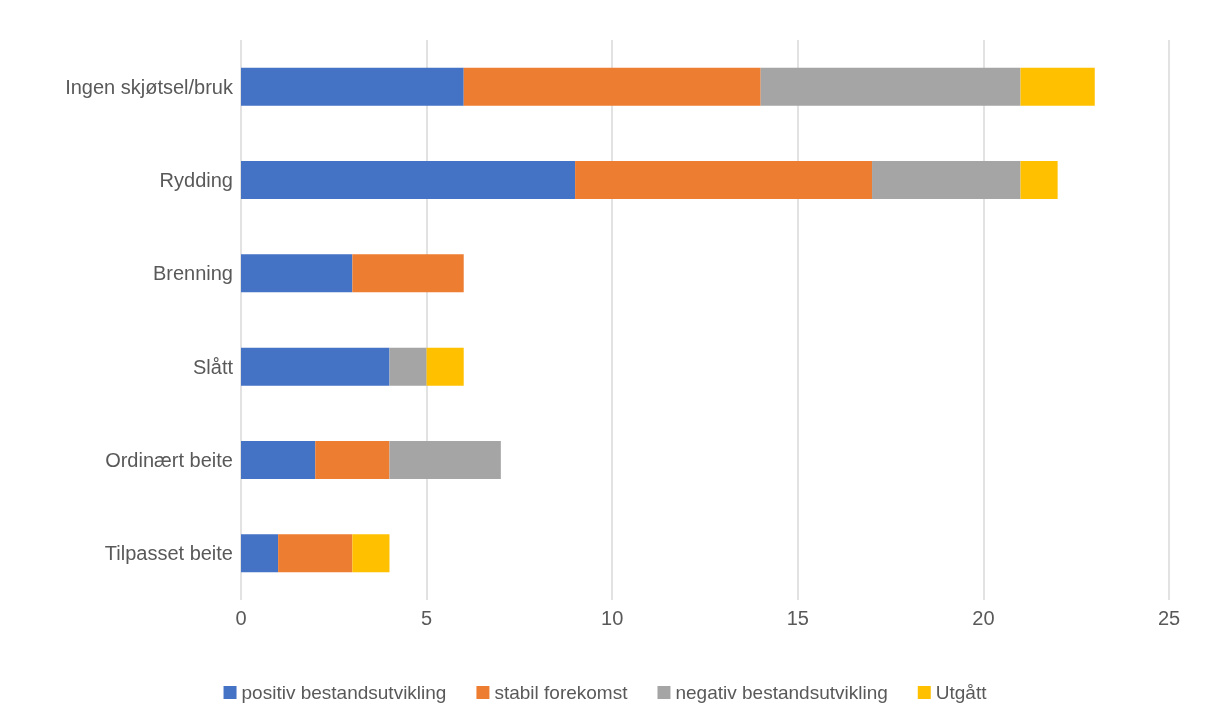 The height and width of the screenshot is (727, 1210). I want to click on x-tick-label: 20, so click(983, 618).